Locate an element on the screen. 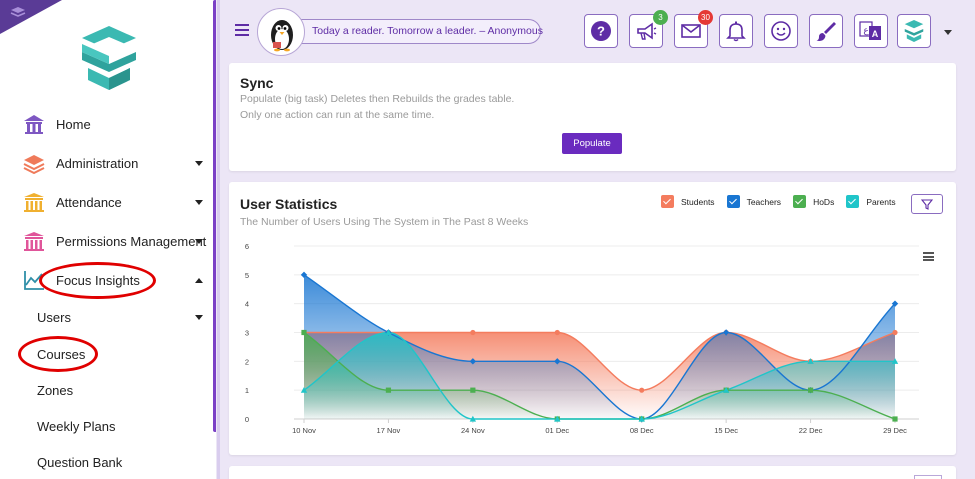  app-logo-icon is located at coordinates (914, 31).